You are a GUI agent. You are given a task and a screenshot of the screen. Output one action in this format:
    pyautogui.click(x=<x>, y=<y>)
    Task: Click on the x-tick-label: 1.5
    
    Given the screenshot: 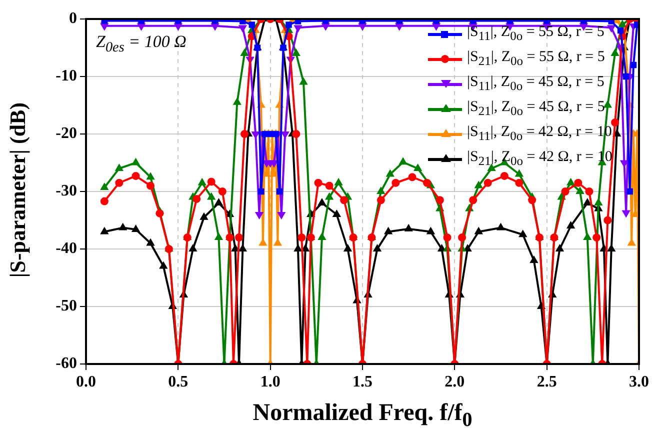 What is the action you would take?
    pyautogui.click(x=362, y=382)
    